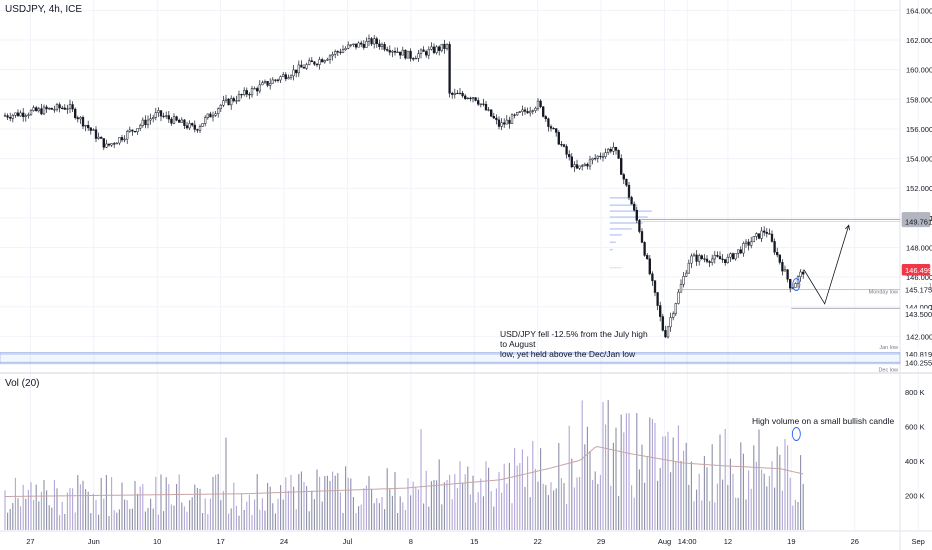  Describe the element at coordinates (22, 383) in the screenshot. I see `volume-title: Vol (20)` at that location.